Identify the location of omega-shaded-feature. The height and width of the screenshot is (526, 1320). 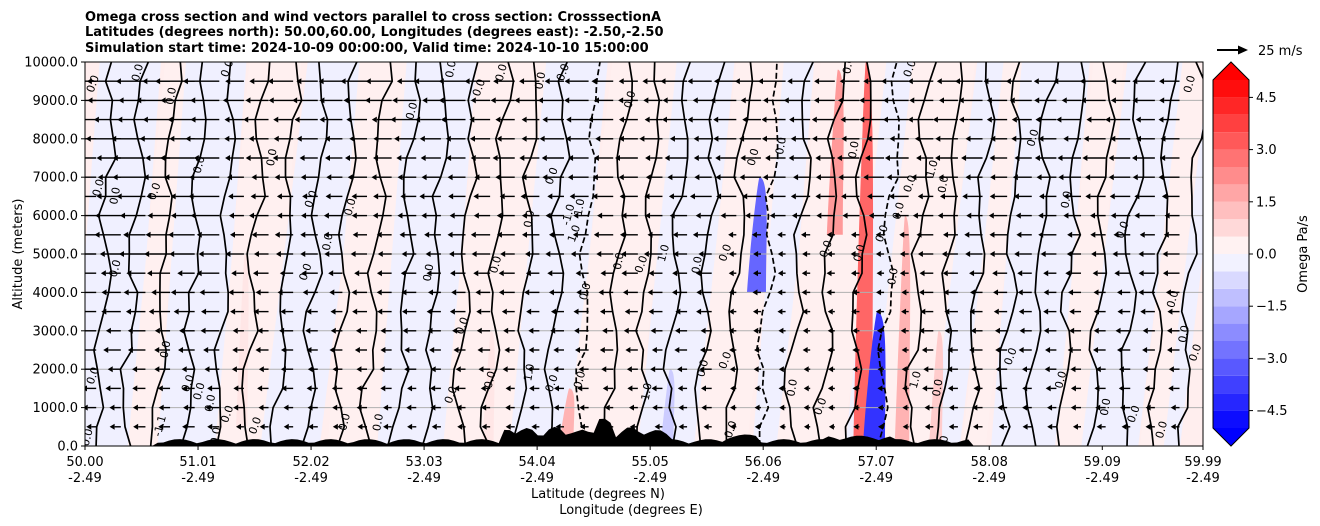
(242, 340).